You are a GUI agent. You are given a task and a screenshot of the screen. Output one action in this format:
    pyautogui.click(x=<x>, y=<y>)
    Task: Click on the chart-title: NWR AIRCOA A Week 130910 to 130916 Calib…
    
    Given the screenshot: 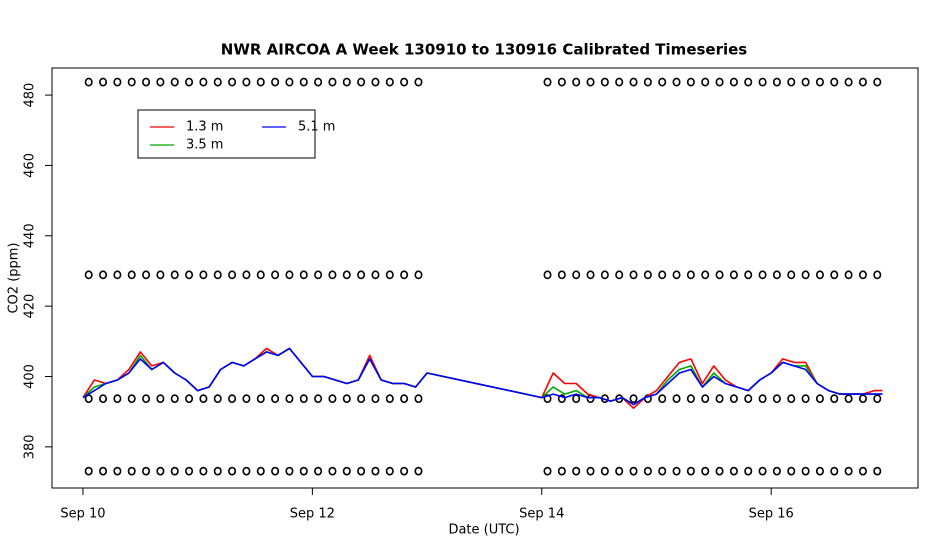 What is the action you would take?
    pyautogui.click(x=484, y=50)
    